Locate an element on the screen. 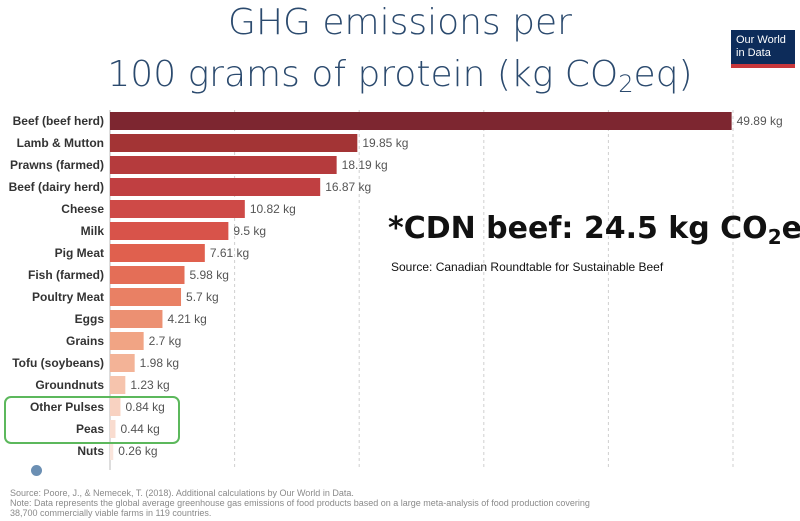 This screenshot has height=521, width=800. value-label: 1.23 kg is located at coordinates (149, 385).